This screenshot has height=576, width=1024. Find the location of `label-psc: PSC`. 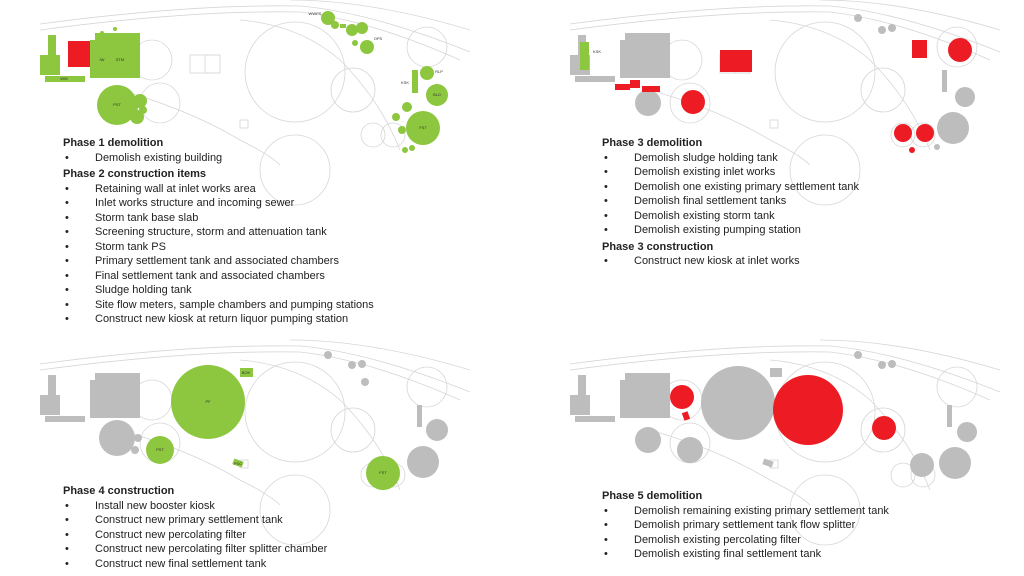

label-psc: PSC is located at coordinates (238, 463).